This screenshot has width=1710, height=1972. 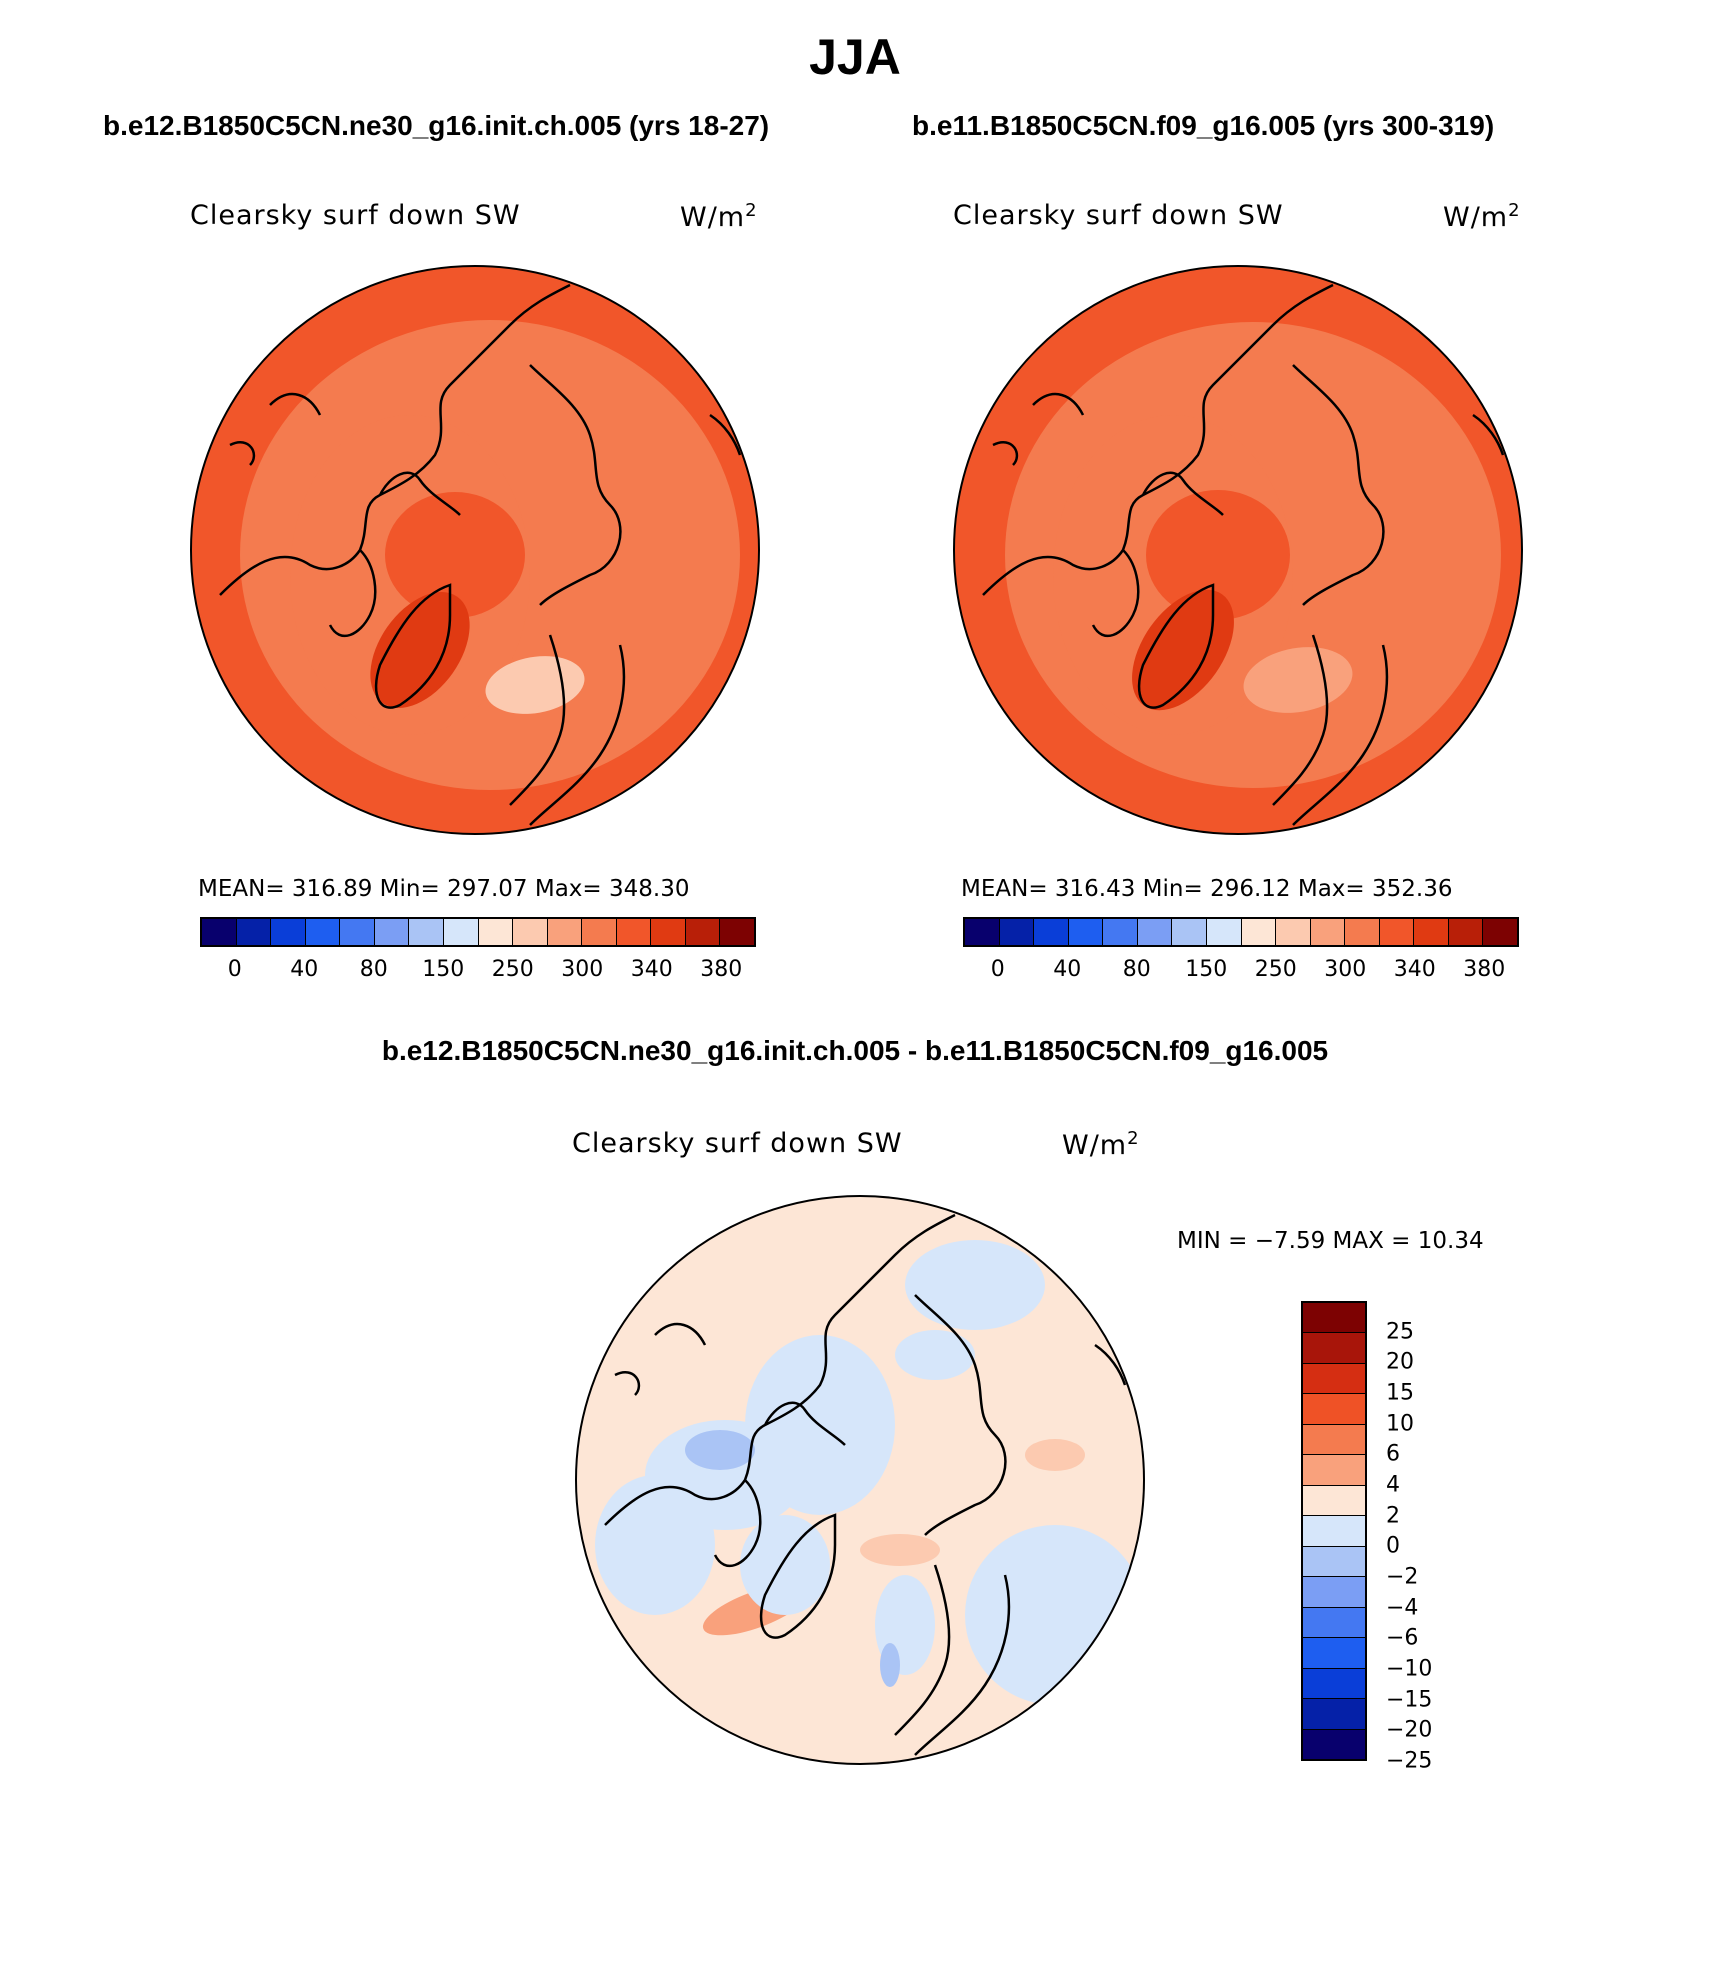 I want to click on colorbar-tick-label: 25, so click(x=1400, y=1332).